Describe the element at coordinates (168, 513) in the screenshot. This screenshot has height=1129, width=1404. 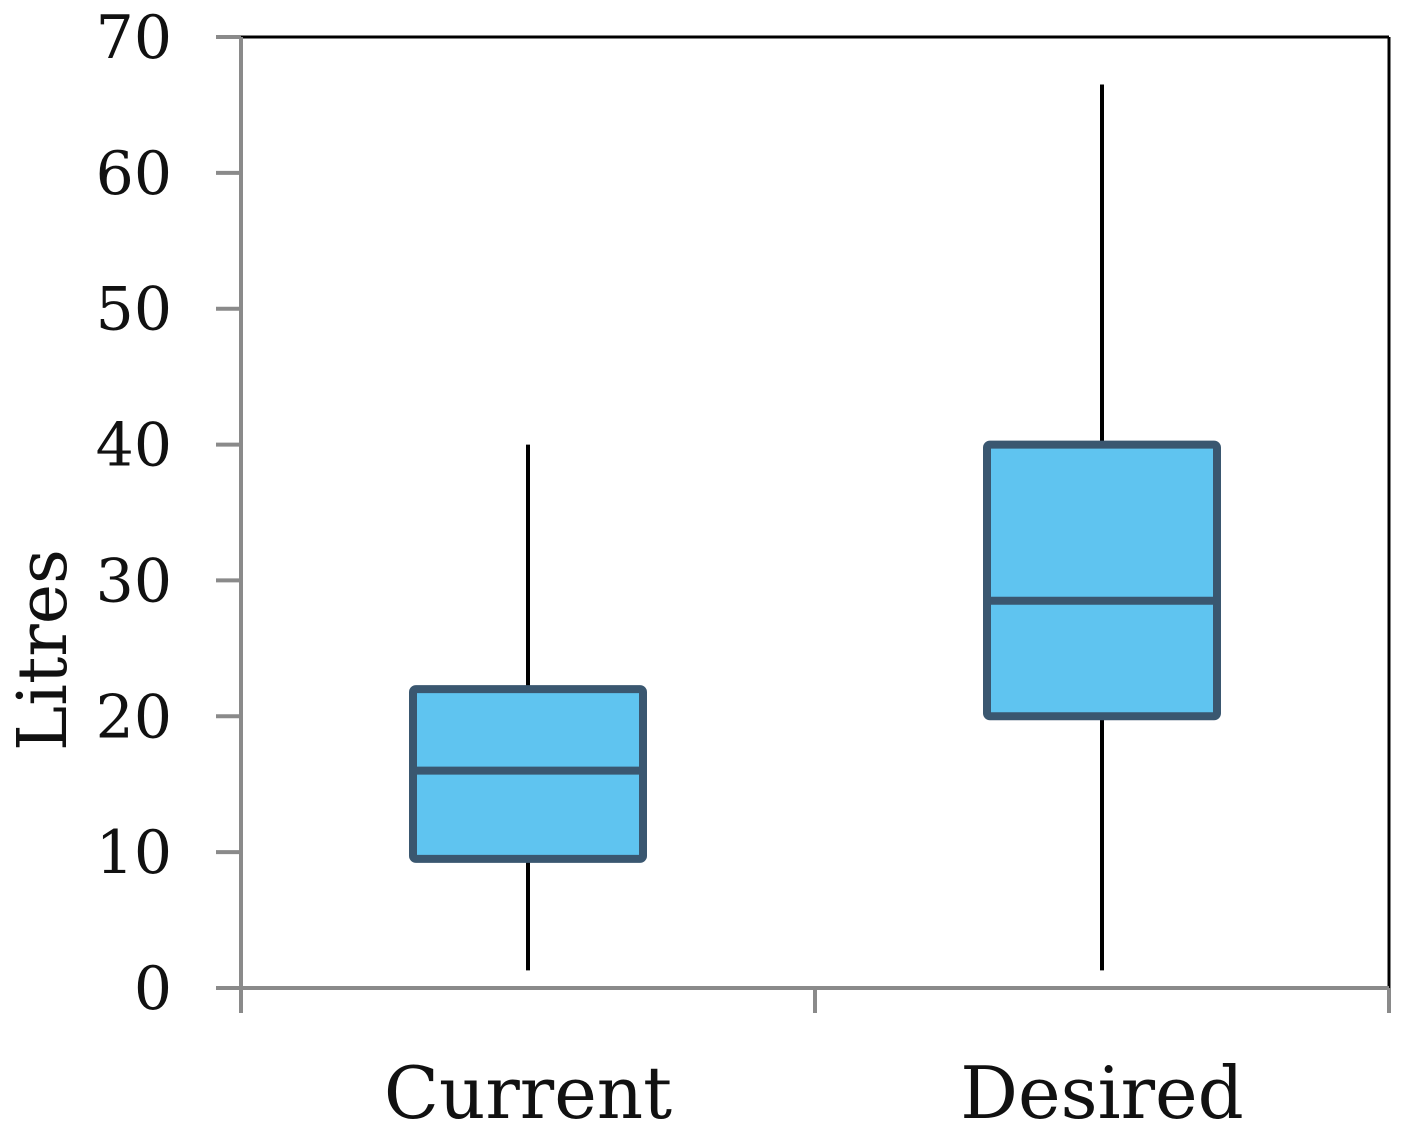
I see `y-axis-ticks: 0 10 20 30 40 50 60 70` at that location.